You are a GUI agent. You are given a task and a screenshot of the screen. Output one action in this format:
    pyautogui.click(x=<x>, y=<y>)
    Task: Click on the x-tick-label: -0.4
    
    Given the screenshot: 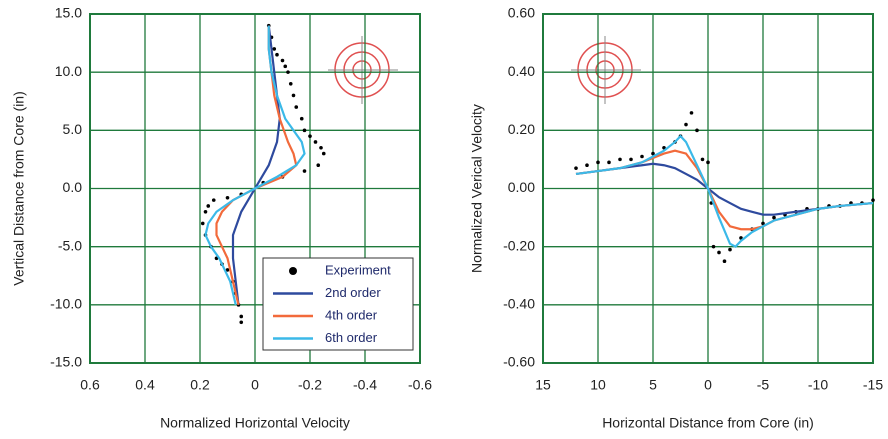 What is the action you would take?
    pyautogui.click(x=365, y=385)
    